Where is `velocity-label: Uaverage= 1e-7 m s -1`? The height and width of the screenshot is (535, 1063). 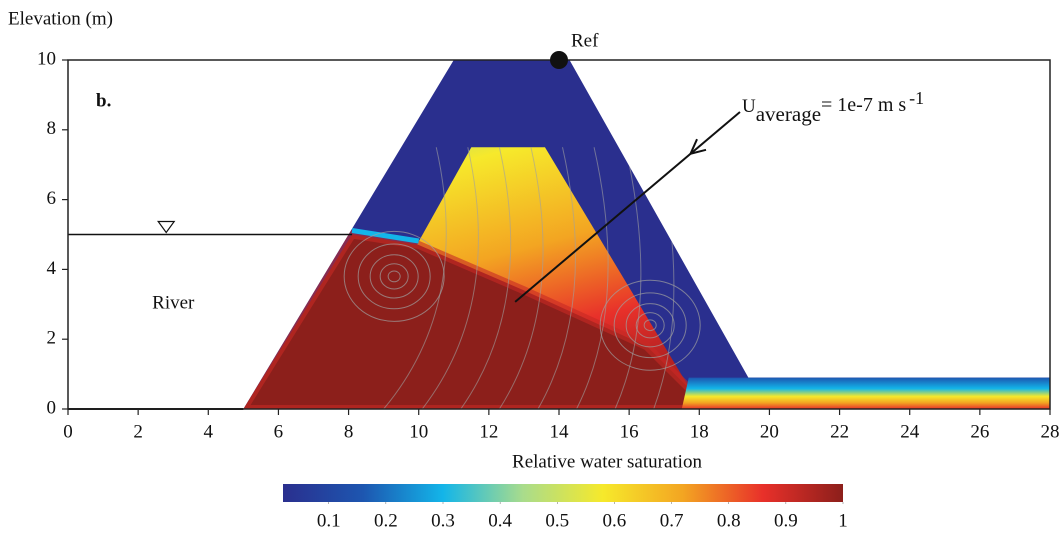 velocity-label: Uaverage= 1e-7 m s -1 is located at coordinates (833, 107).